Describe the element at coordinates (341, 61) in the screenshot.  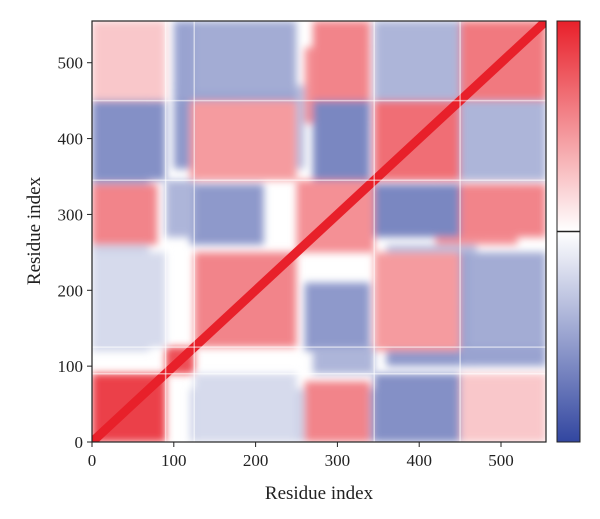
I see `heatmap-block-21-mirror` at that location.